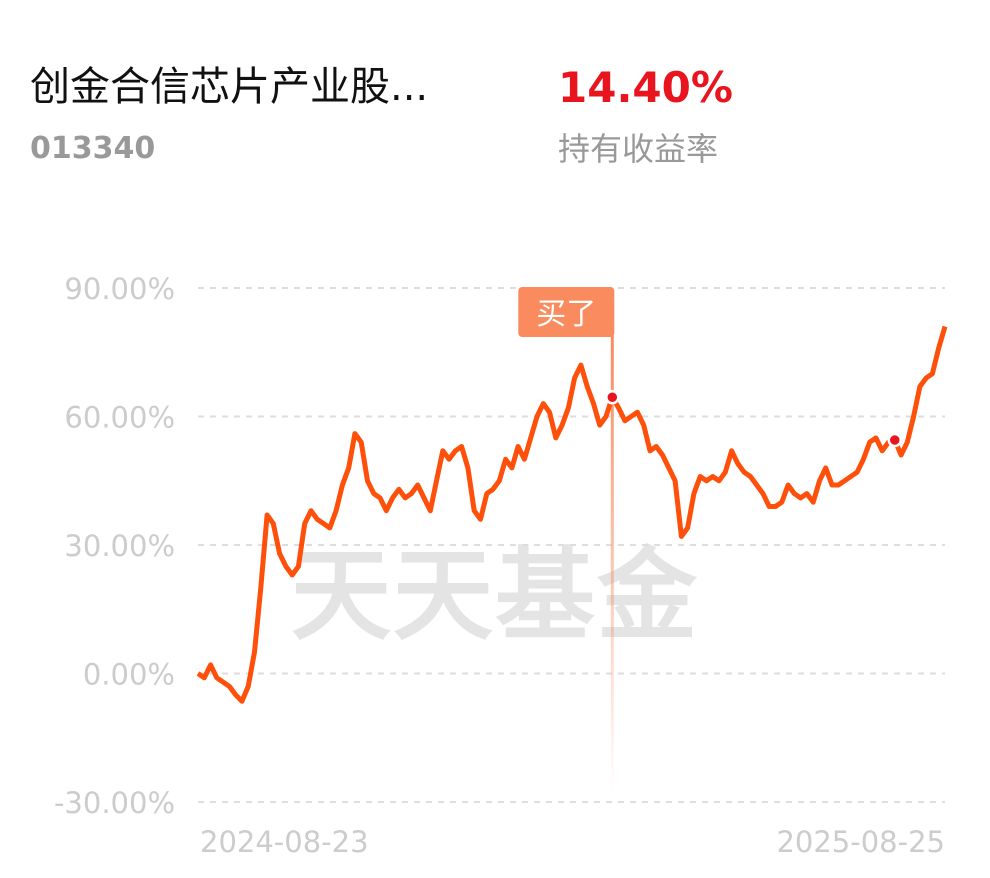 Image resolution: width=990 pixels, height=878 pixels. Describe the element at coordinates (114, 803) in the screenshot. I see `y-tick-label: -30.00%` at that location.